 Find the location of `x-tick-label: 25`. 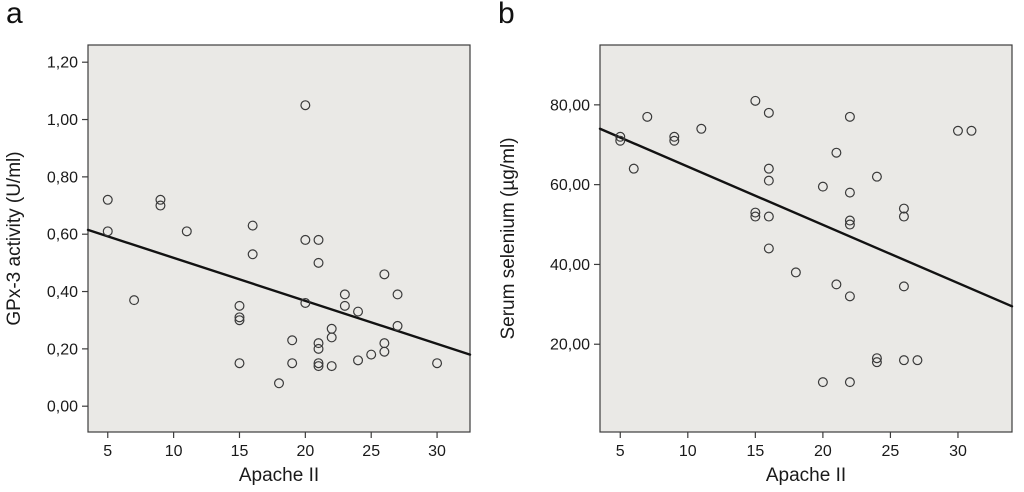

x-tick-label: 25 is located at coordinates (371, 451).